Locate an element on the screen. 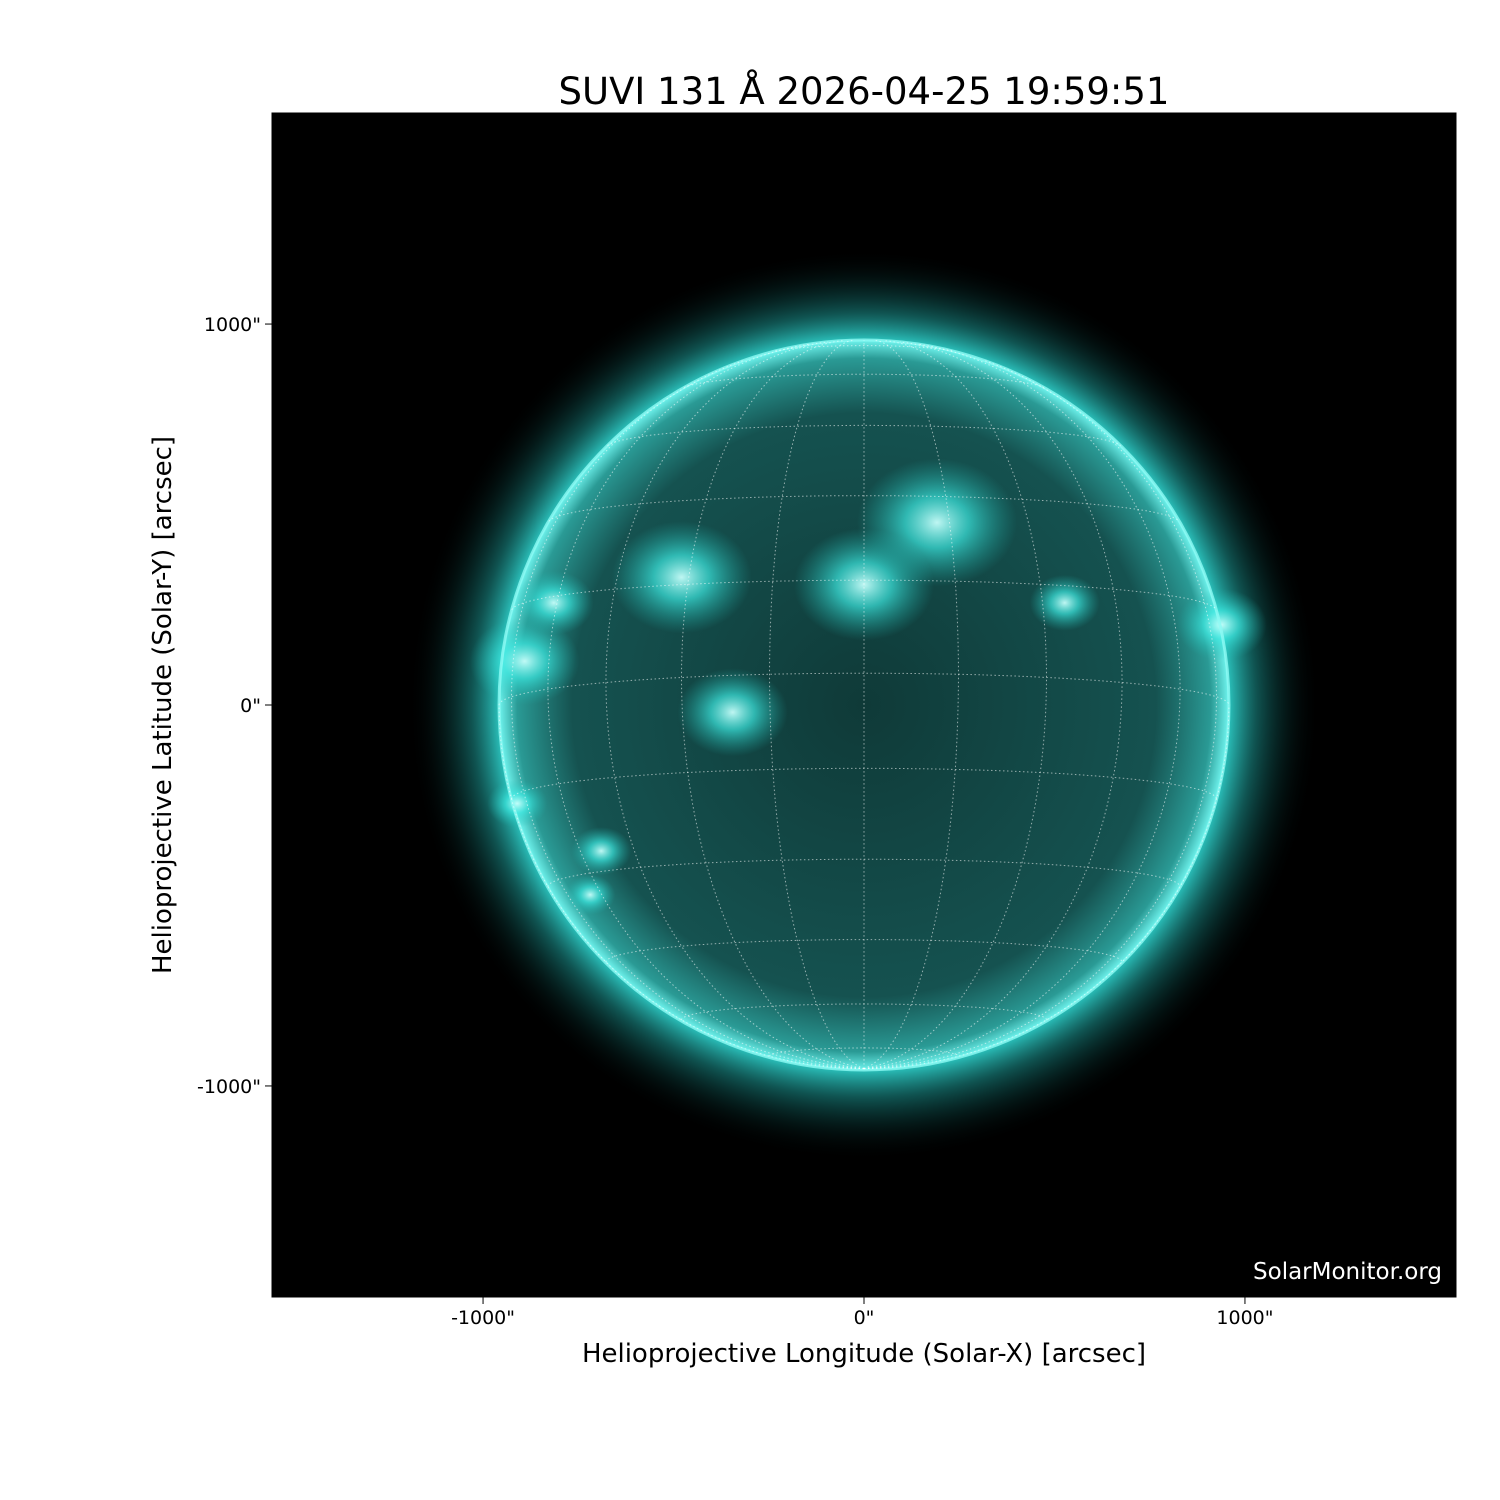  y-tick-label: 1000" is located at coordinates (232, 325).